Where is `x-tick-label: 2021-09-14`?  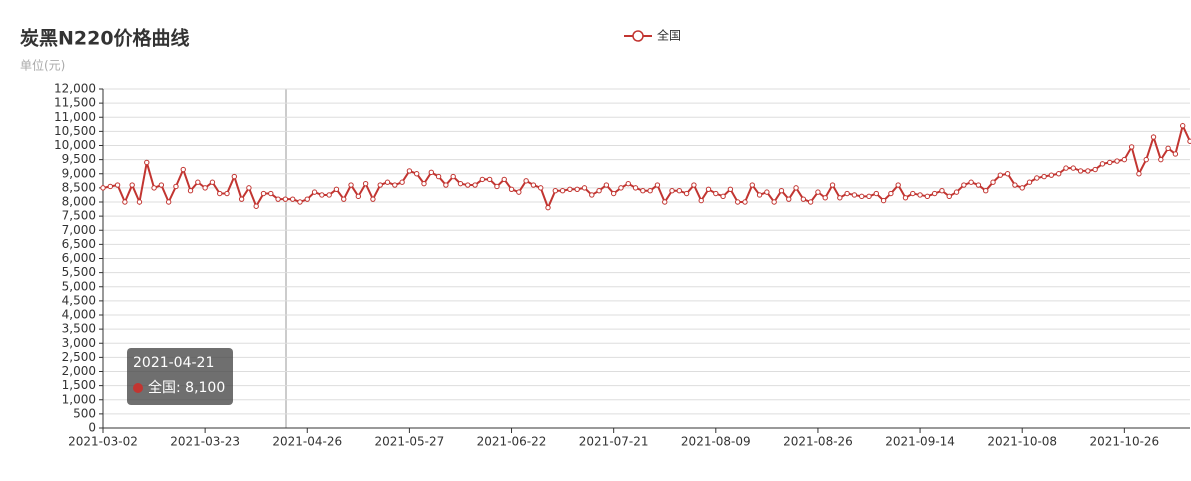 x-tick-label: 2021-09-14 is located at coordinates (920, 442).